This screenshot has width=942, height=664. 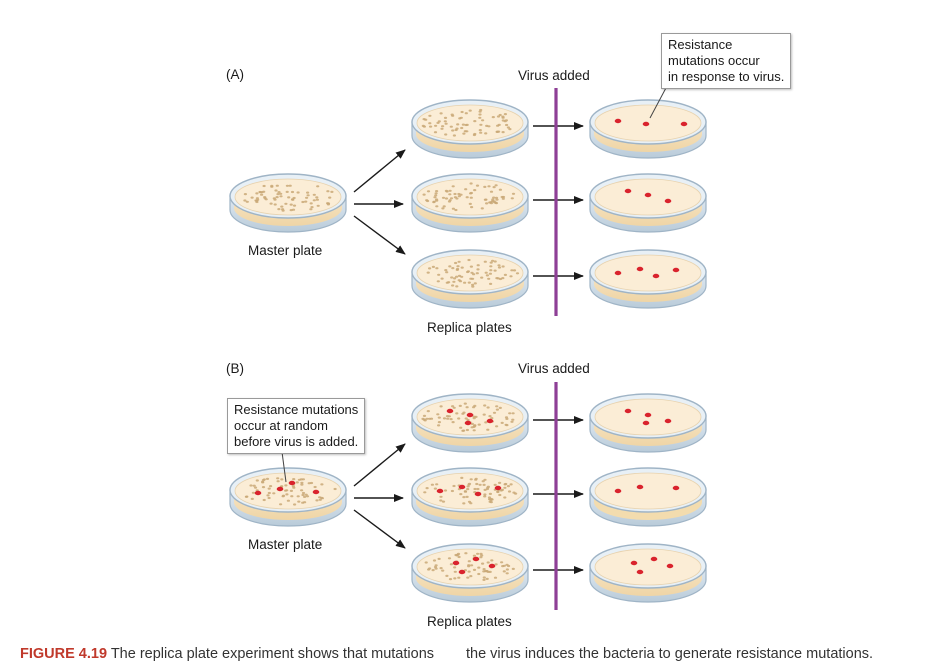 I want to click on panel-a-master-plate, so click(x=288, y=203).